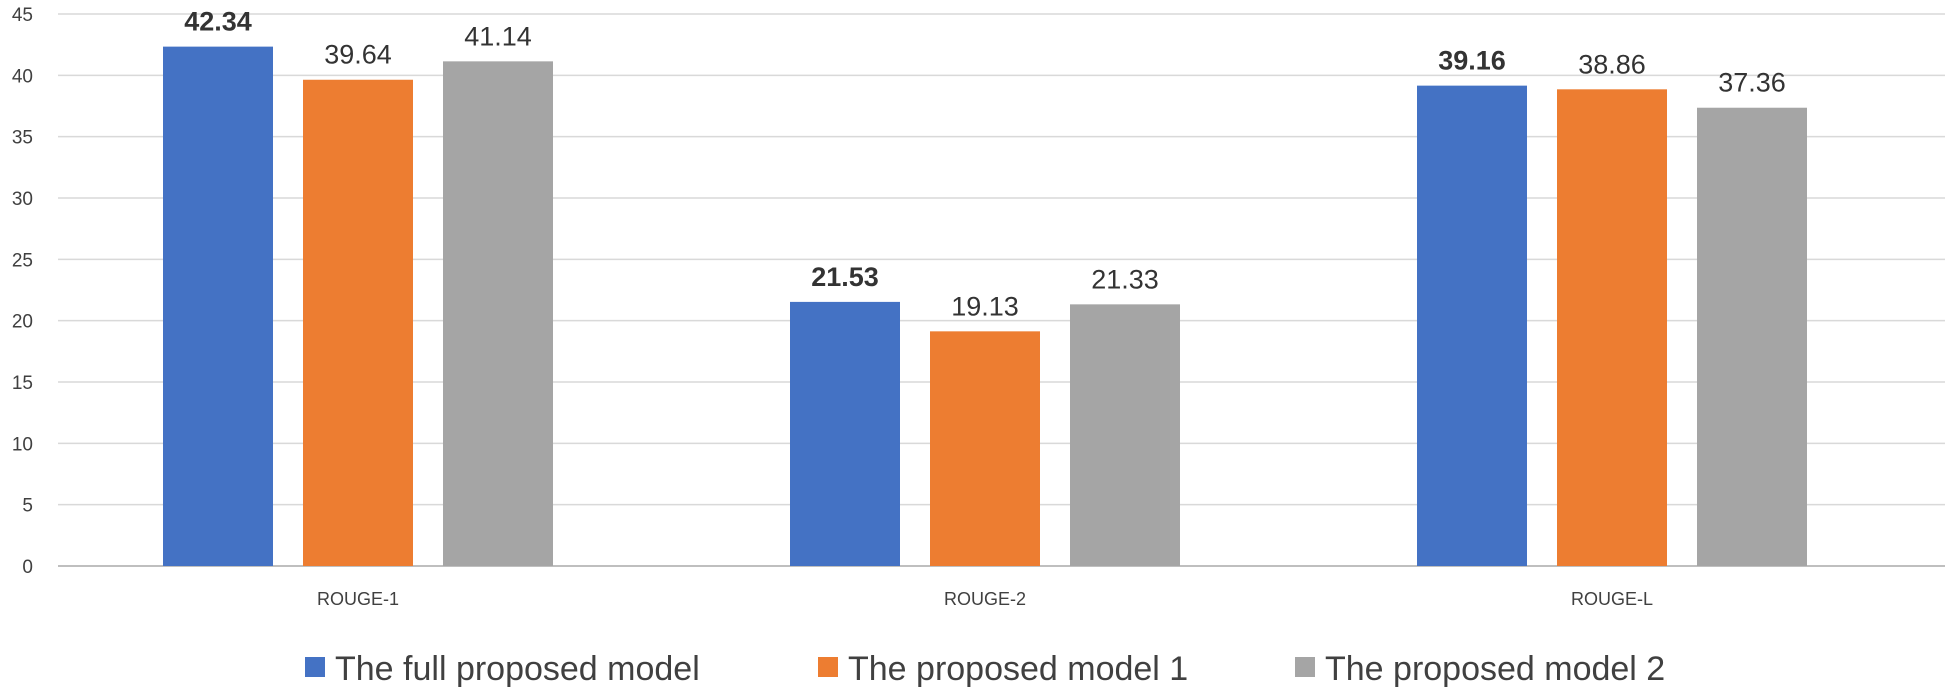  Describe the element at coordinates (218, 22) in the screenshot. I see `data-label: 42.34` at that location.